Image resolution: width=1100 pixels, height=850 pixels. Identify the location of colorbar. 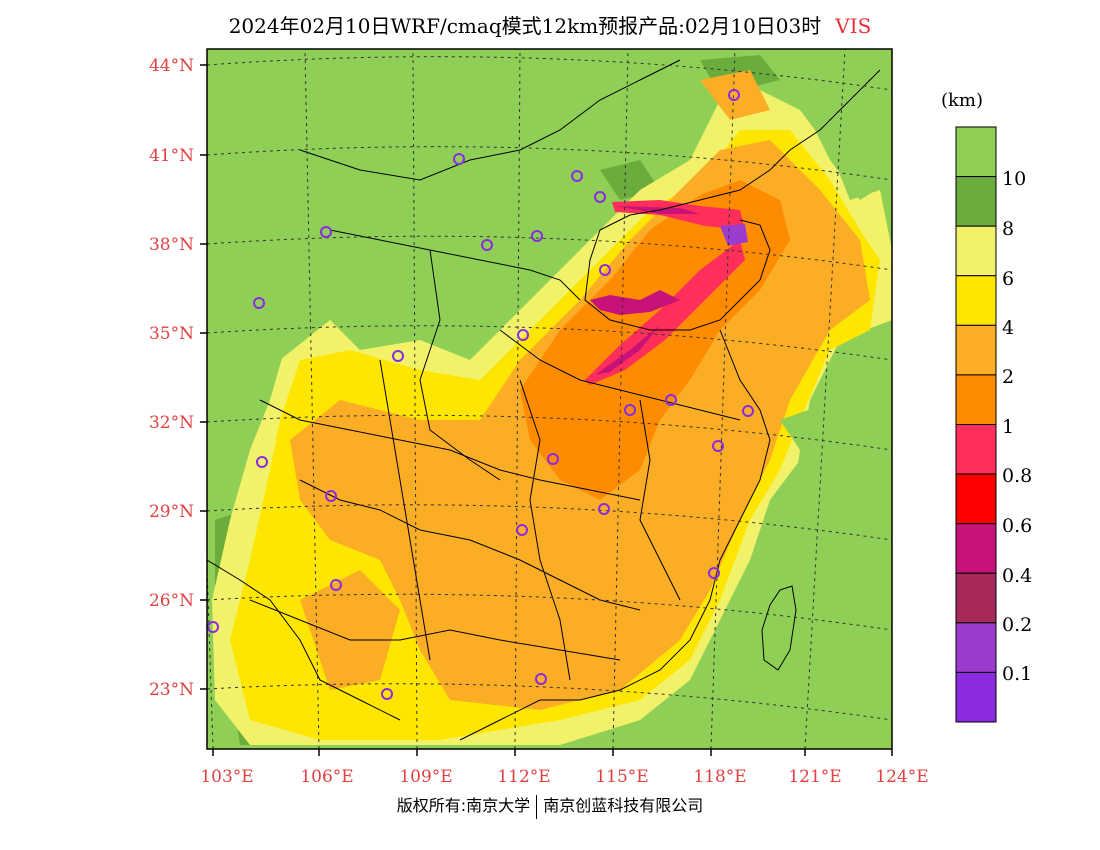
(976, 424).